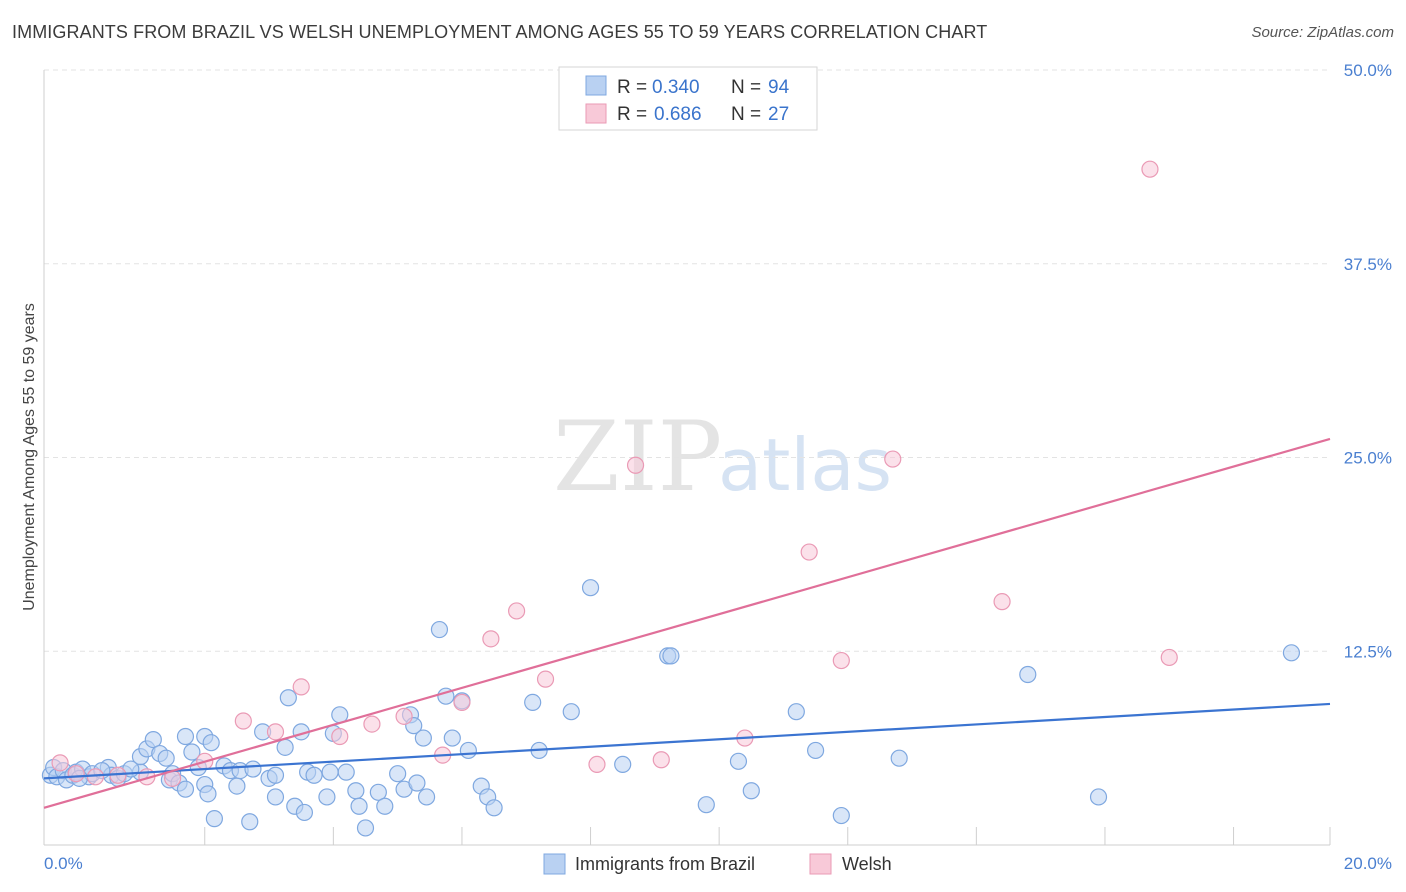 The width and height of the screenshot is (1406, 892). What do you see at coordinates (779, 87) in the screenshot?
I see `legend-n-value-brazil: 94` at bounding box center [779, 87].